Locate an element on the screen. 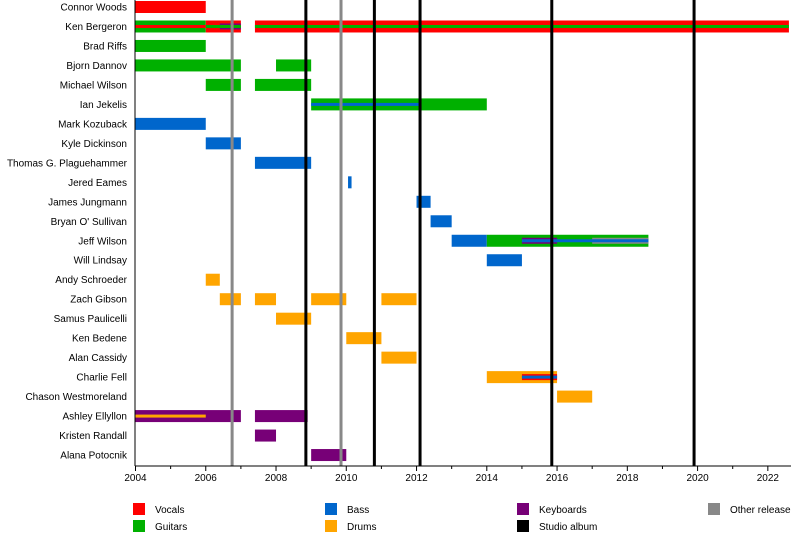  member-label: Kyle Dickinson is located at coordinates (94, 144).